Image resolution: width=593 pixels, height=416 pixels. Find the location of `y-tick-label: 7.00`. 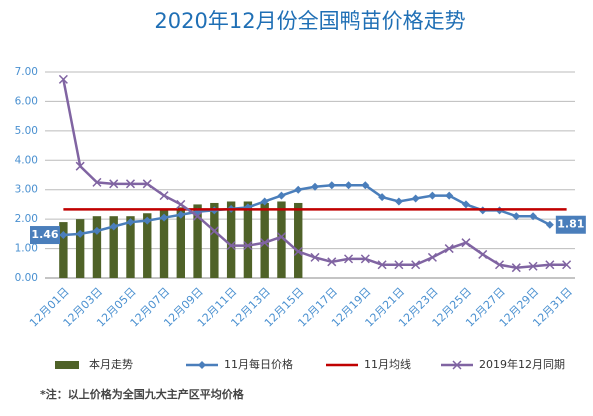

y-tick-label: 7.00 is located at coordinates (26, 72).